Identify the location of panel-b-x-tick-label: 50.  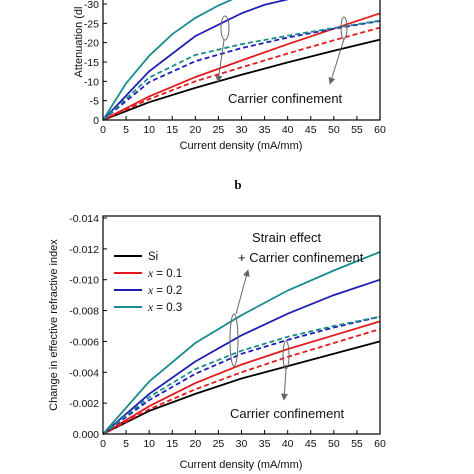
(334, 444).